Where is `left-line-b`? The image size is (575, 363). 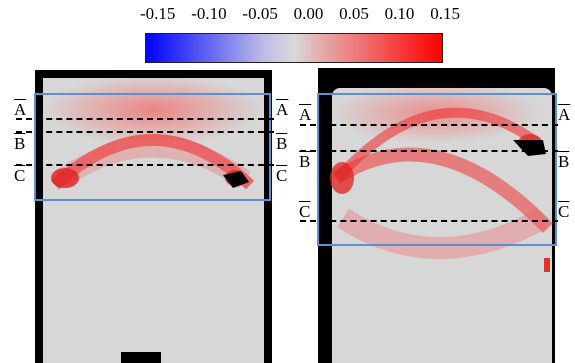 left-line-b is located at coordinates (145, 132).